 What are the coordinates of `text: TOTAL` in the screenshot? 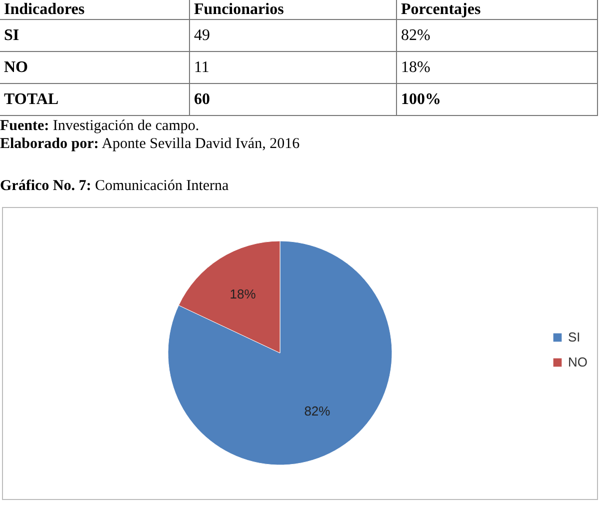 It's located at (95, 100).